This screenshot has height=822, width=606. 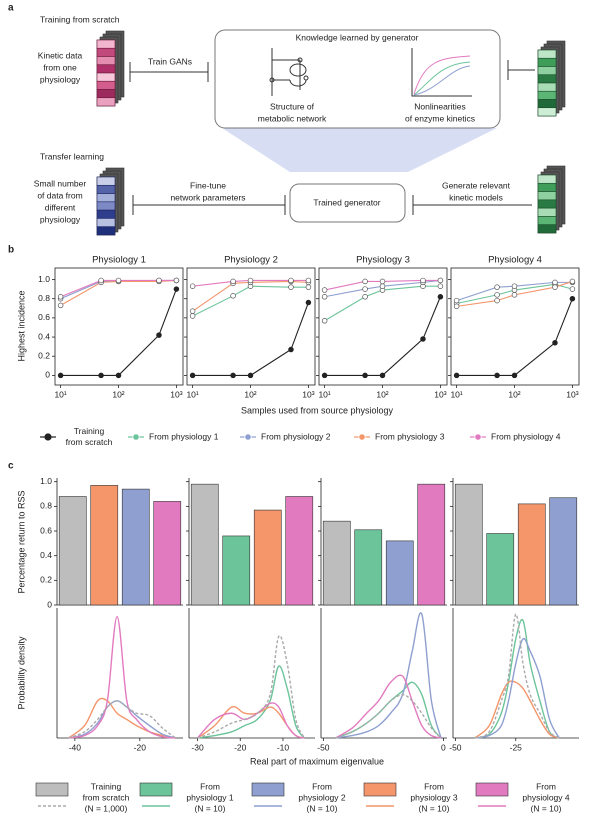 What do you see at coordinates (292, 106) in the screenshot?
I see `label: Structure of` at bounding box center [292, 106].